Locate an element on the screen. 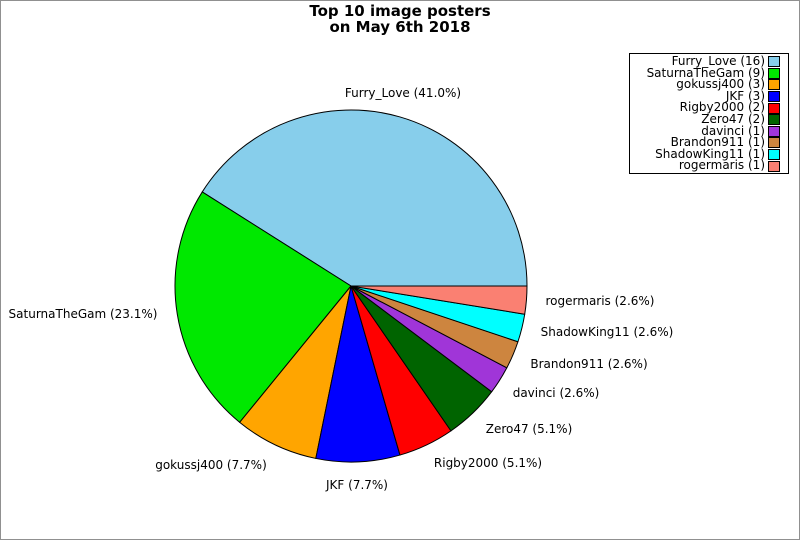 The width and height of the screenshot is (800, 540). legend-label: Rigby2000 (2) is located at coordinates (722, 107).